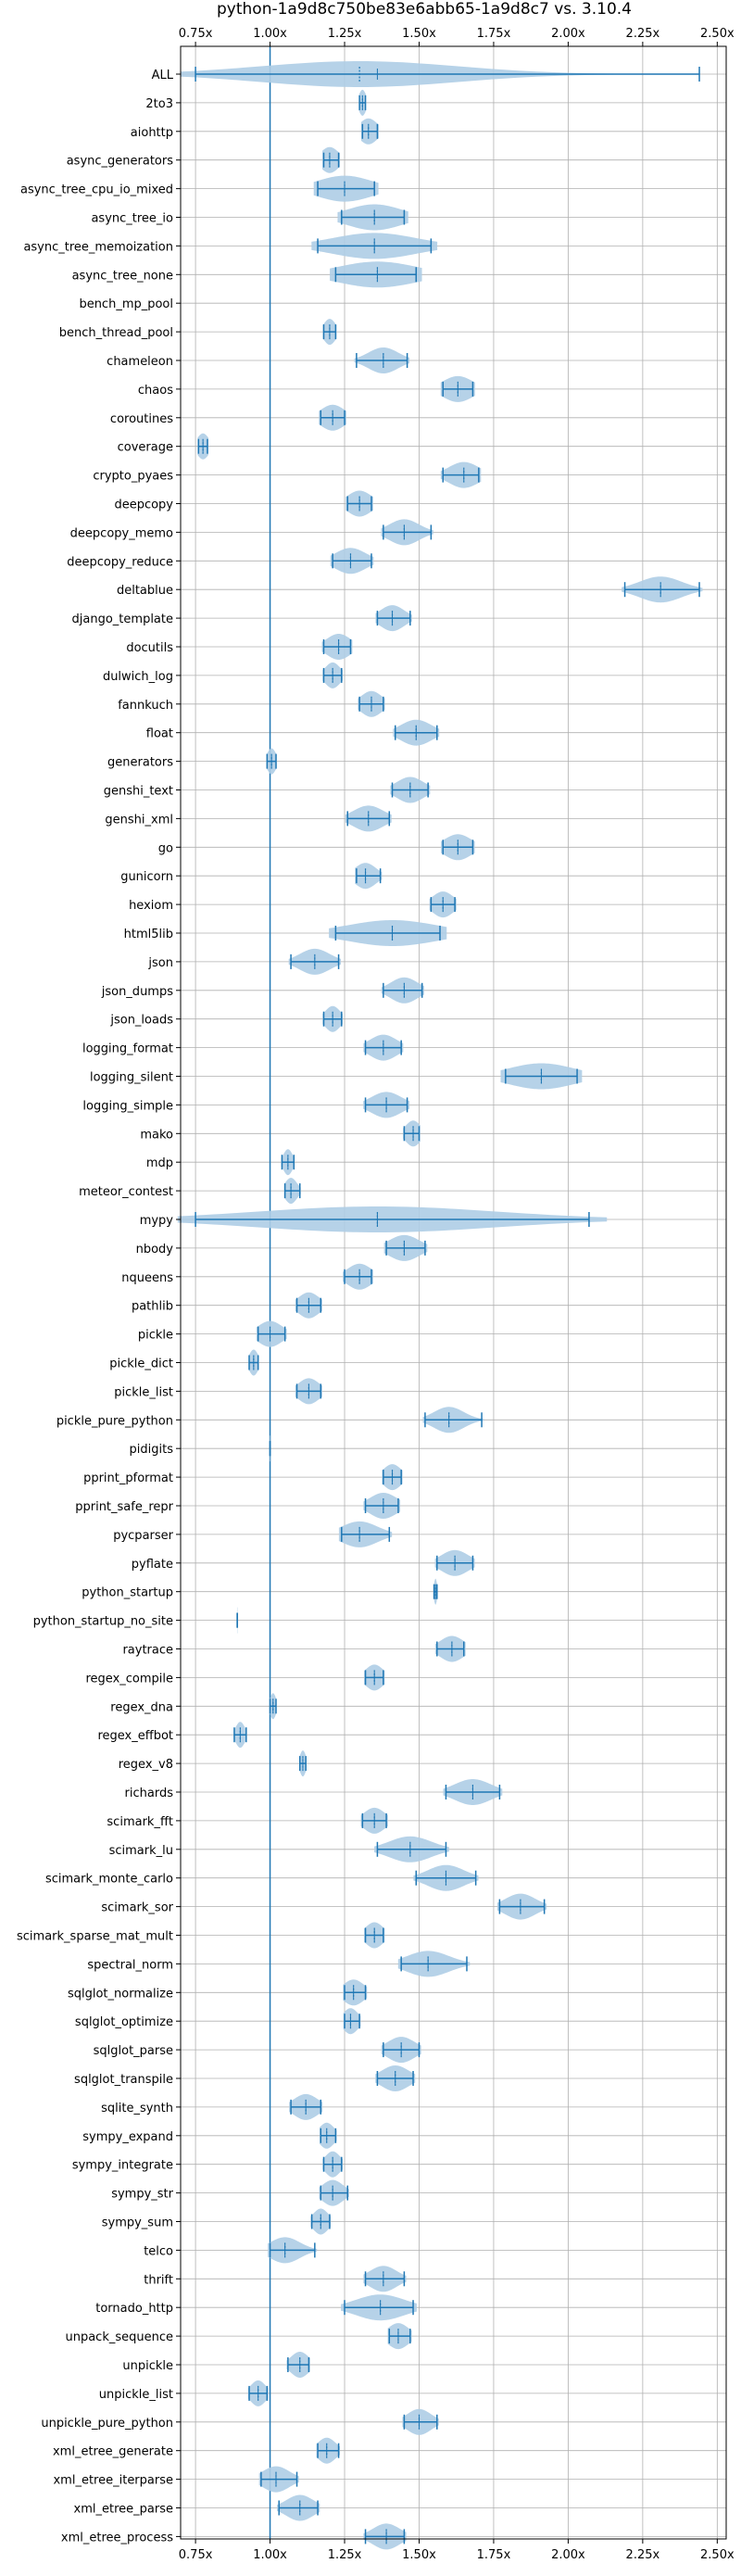 The image size is (741, 2576). Describe the element at coordinates (128, 1049) in the screenshot. I see `category-label: logging_format` at that location.